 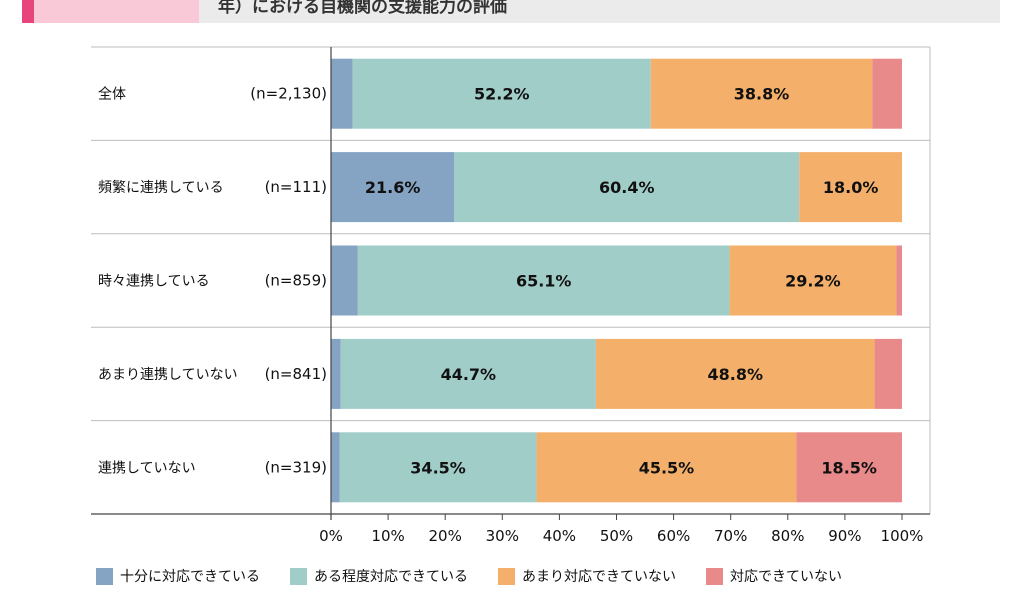 I want to click on category-label: 時々連携している, so click(x=154, y=282).